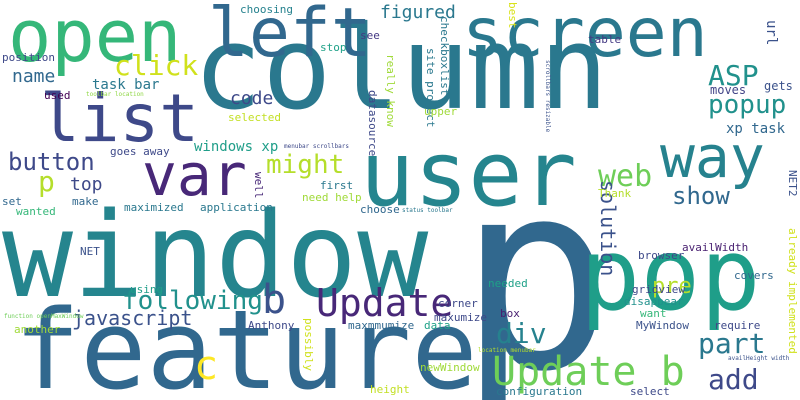 This screenshot has height=400, width=800. What do you see at coordinates (380, 209) in the screenshot?
I see `cloud-word: choose` at bounding box center [380, 209].